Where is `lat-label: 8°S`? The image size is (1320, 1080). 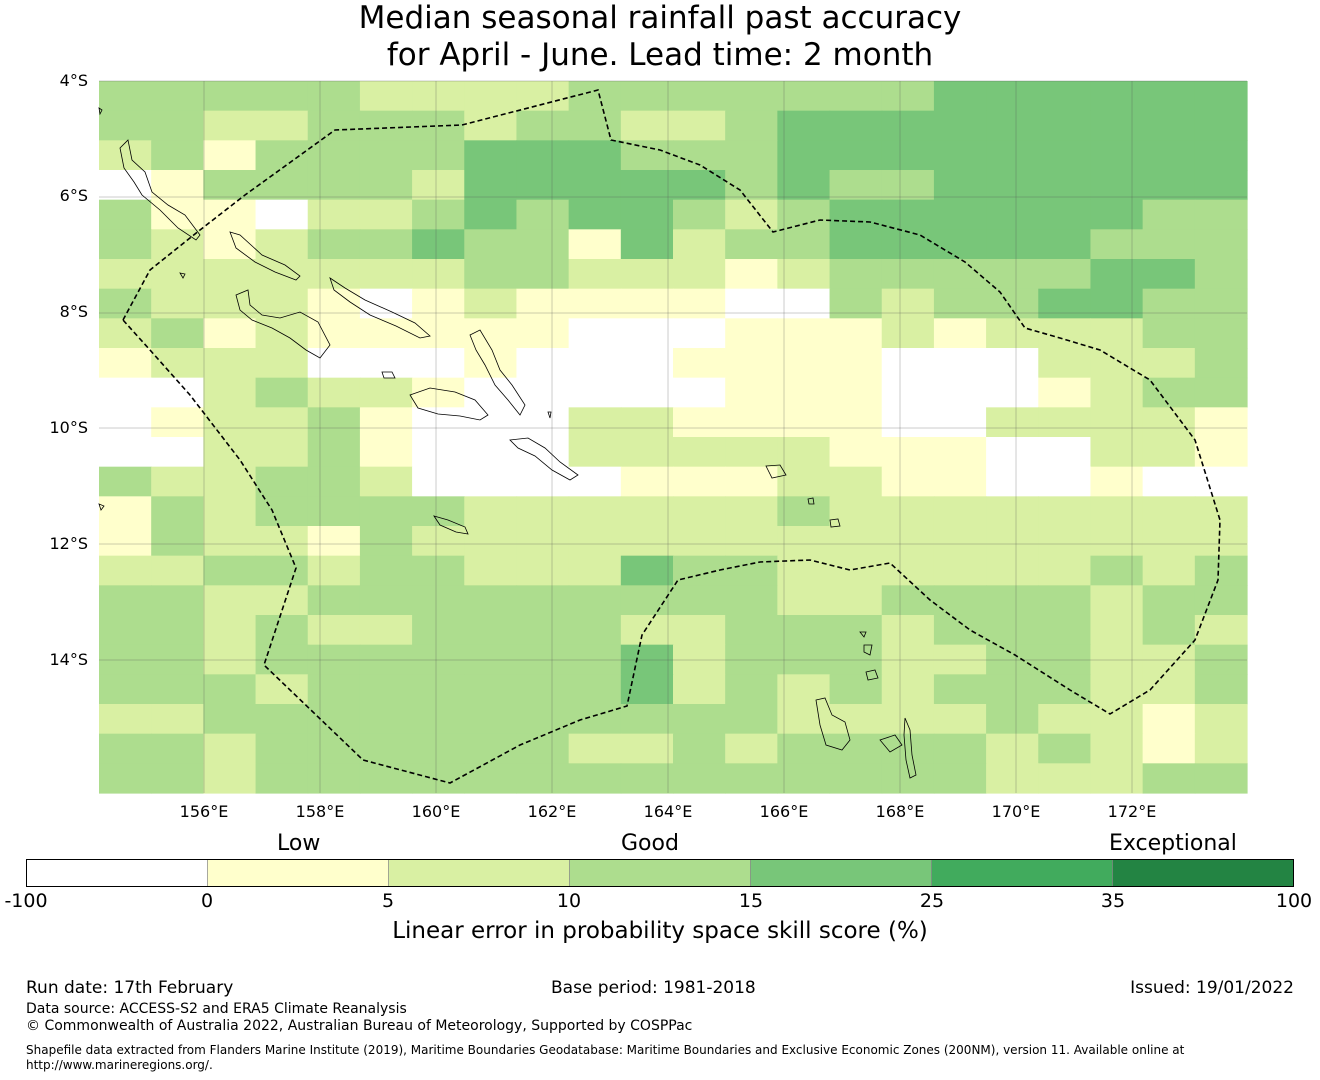
lat-label: 8°S is located at coordinates (73, 311).